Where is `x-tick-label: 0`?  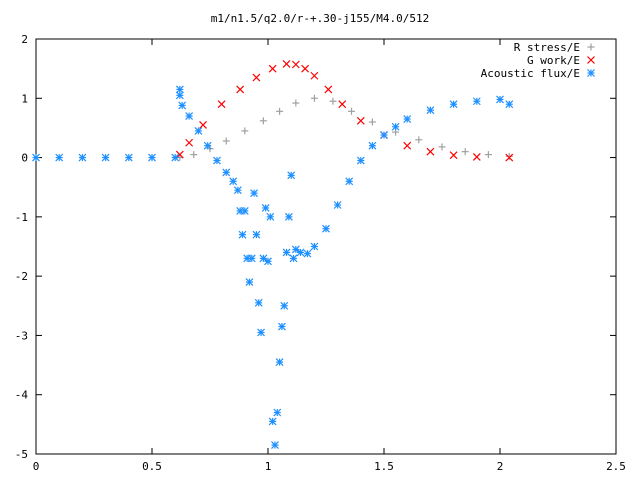
x-tick-label: 0 is located at coordinates (36, 466).